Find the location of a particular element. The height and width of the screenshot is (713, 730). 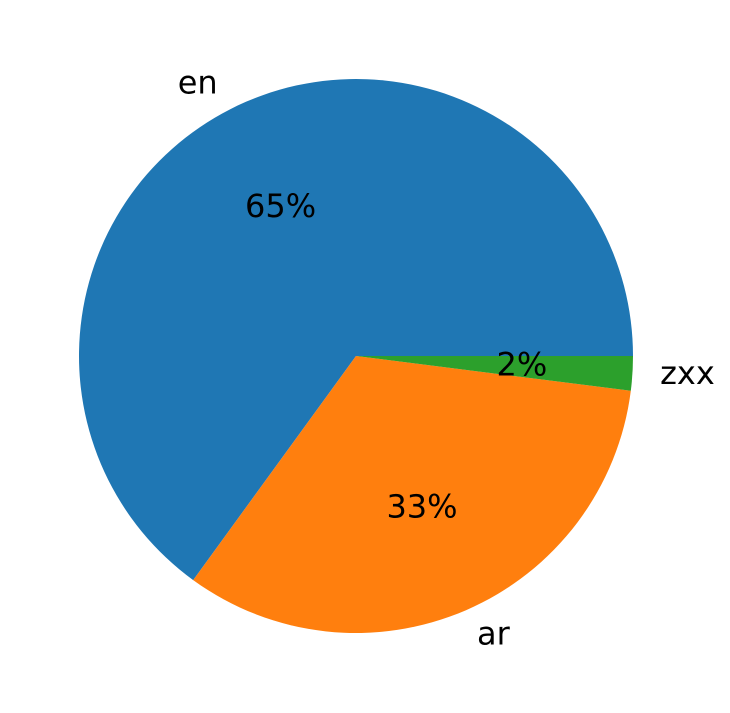

slice-label: en is located at coordinates (198, 83).